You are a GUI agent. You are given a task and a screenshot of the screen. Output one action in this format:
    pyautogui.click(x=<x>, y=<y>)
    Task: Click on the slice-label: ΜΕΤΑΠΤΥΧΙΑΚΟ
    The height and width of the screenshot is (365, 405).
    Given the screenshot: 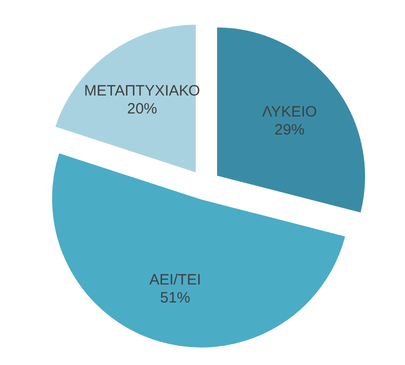 What is the action you would take?
    pyautogui.click(x=142, y=91)
    